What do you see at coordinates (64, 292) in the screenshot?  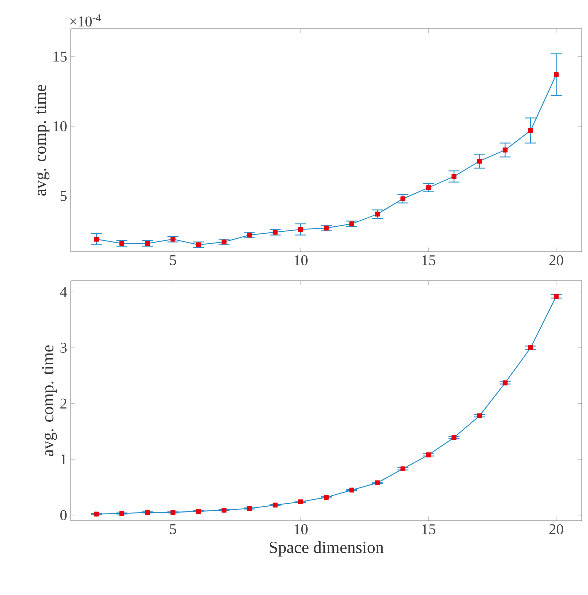 I see `y-tick-label: 4` at bounding box center [64, 292].